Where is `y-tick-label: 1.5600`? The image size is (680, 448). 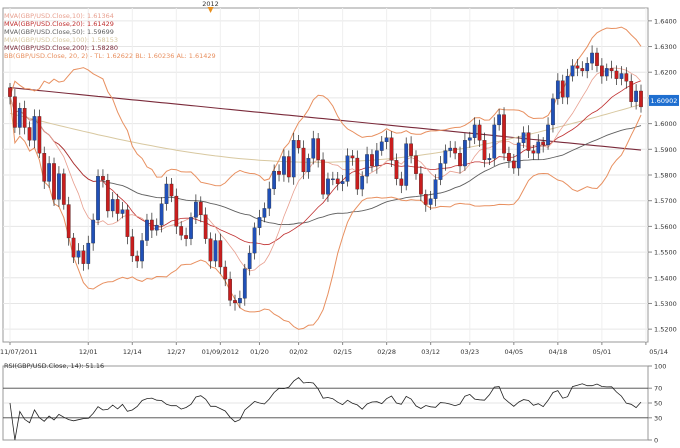 y-tick-label: 1.5600 is located at coordinates (665, 227).